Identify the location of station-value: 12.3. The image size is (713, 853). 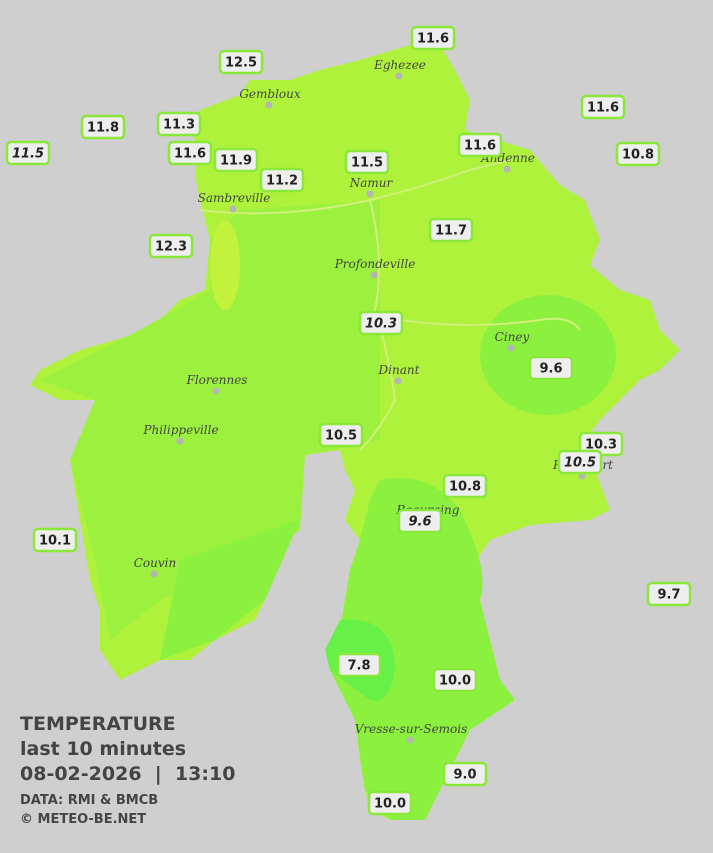
(171, 247).